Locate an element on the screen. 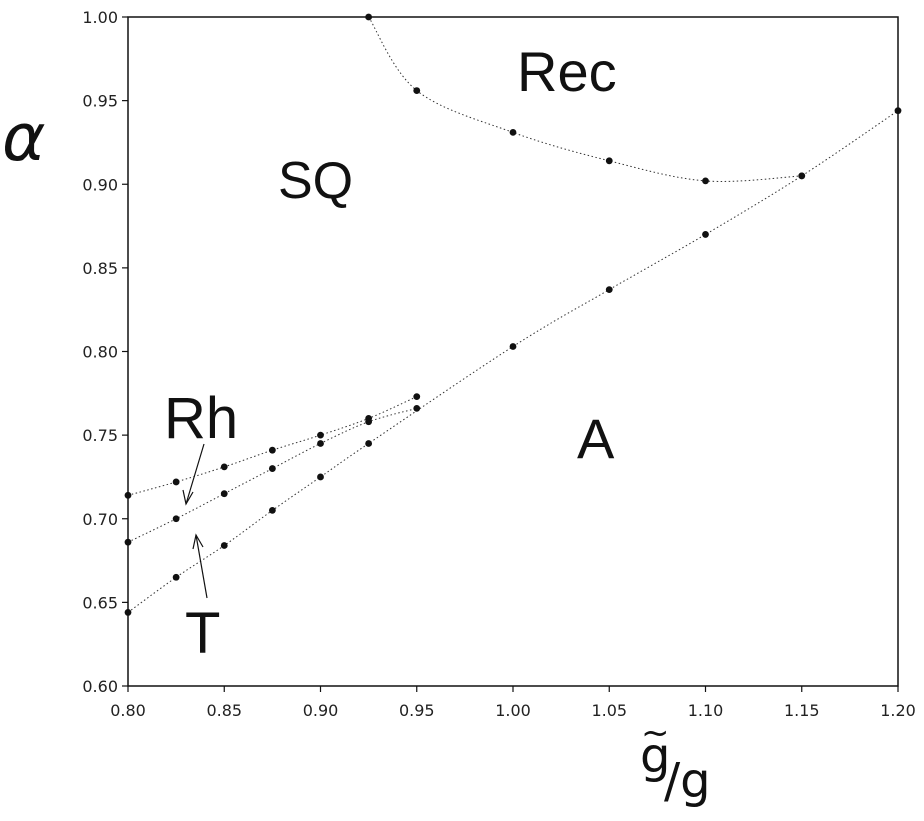  y-tick-label: 0.75 is located at coordinates (100, 435).